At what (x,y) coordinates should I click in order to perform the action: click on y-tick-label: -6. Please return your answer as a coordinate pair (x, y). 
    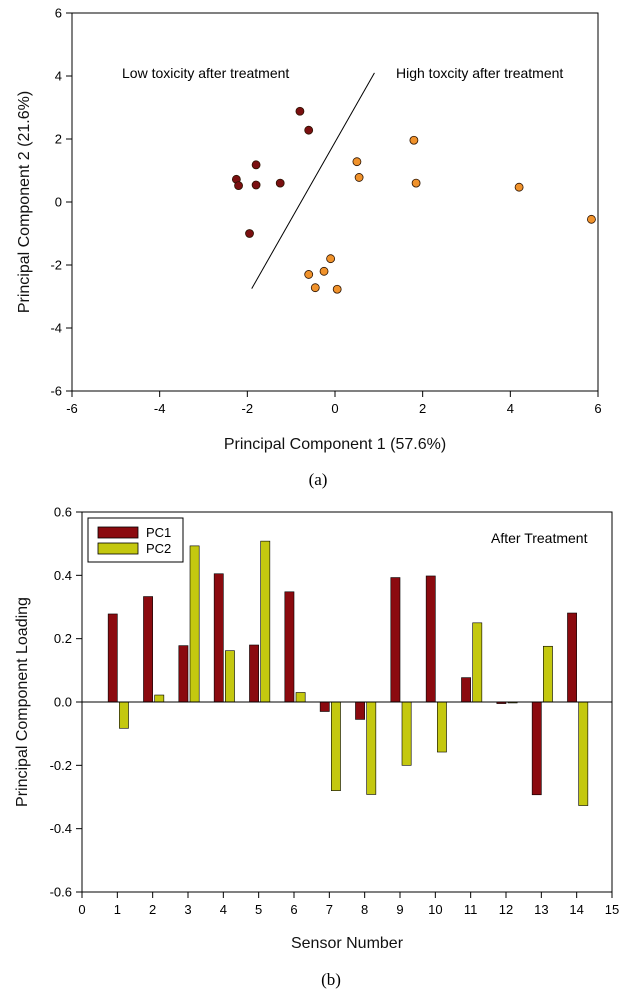
    Looking at the image, I should click on (56, 391).